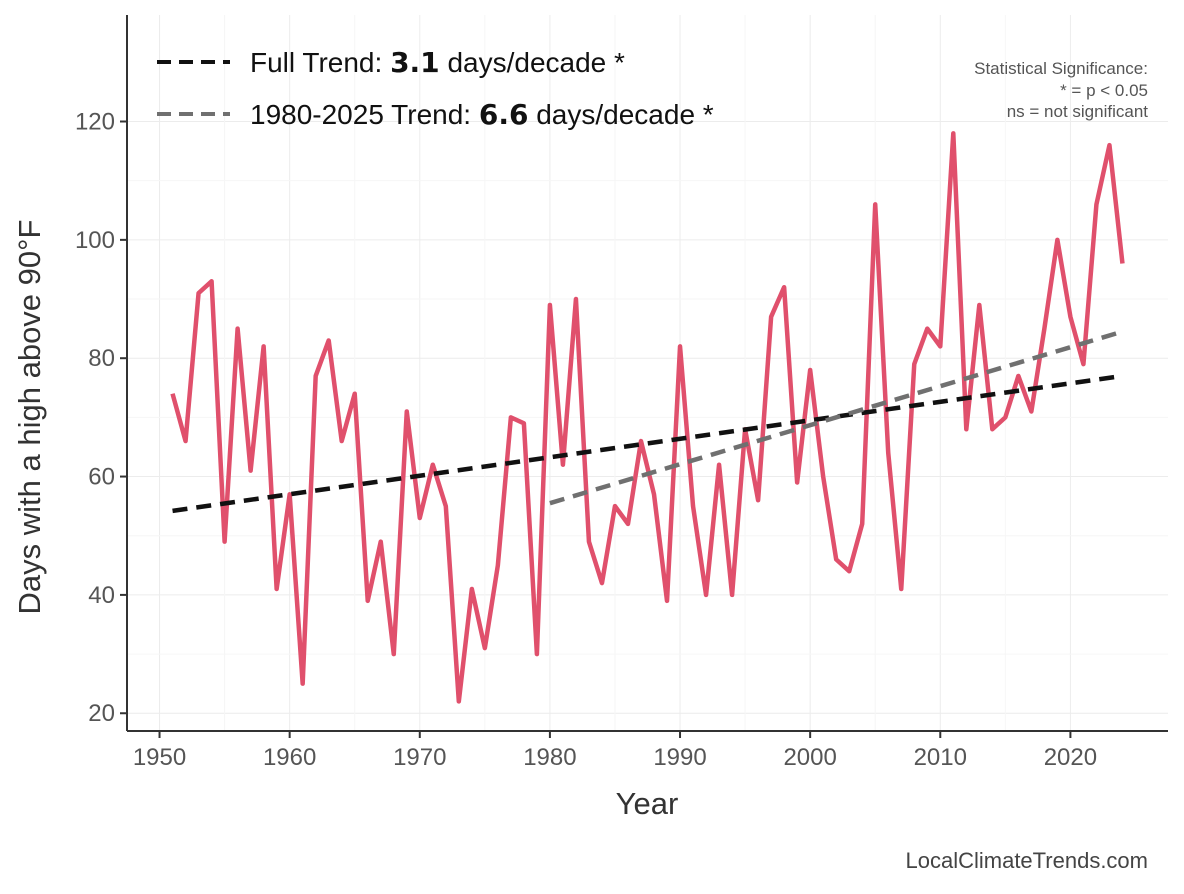  I want to click on significance-star: * = p < 0.05, so click(1104, 90).